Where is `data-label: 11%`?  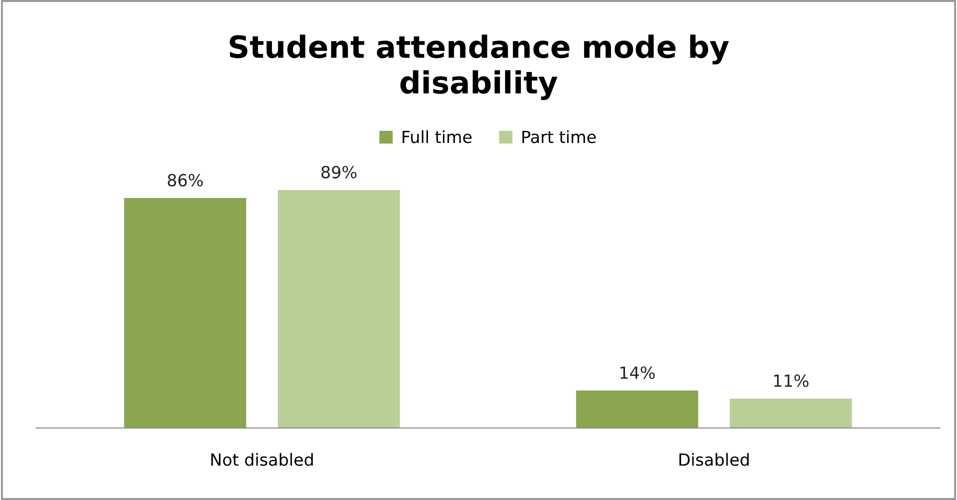
data-label: 11% is located at coordinates (791, 381).